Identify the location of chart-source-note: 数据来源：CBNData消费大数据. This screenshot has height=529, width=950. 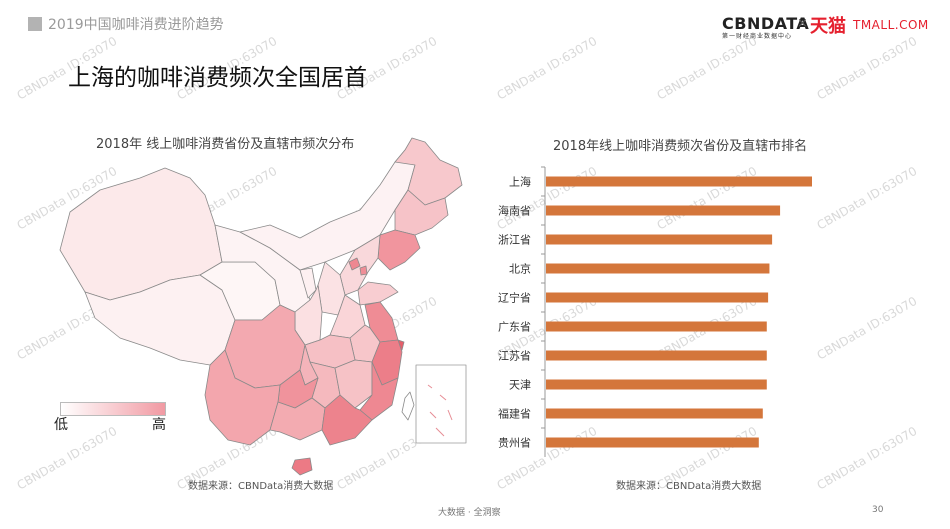
(689, 486).